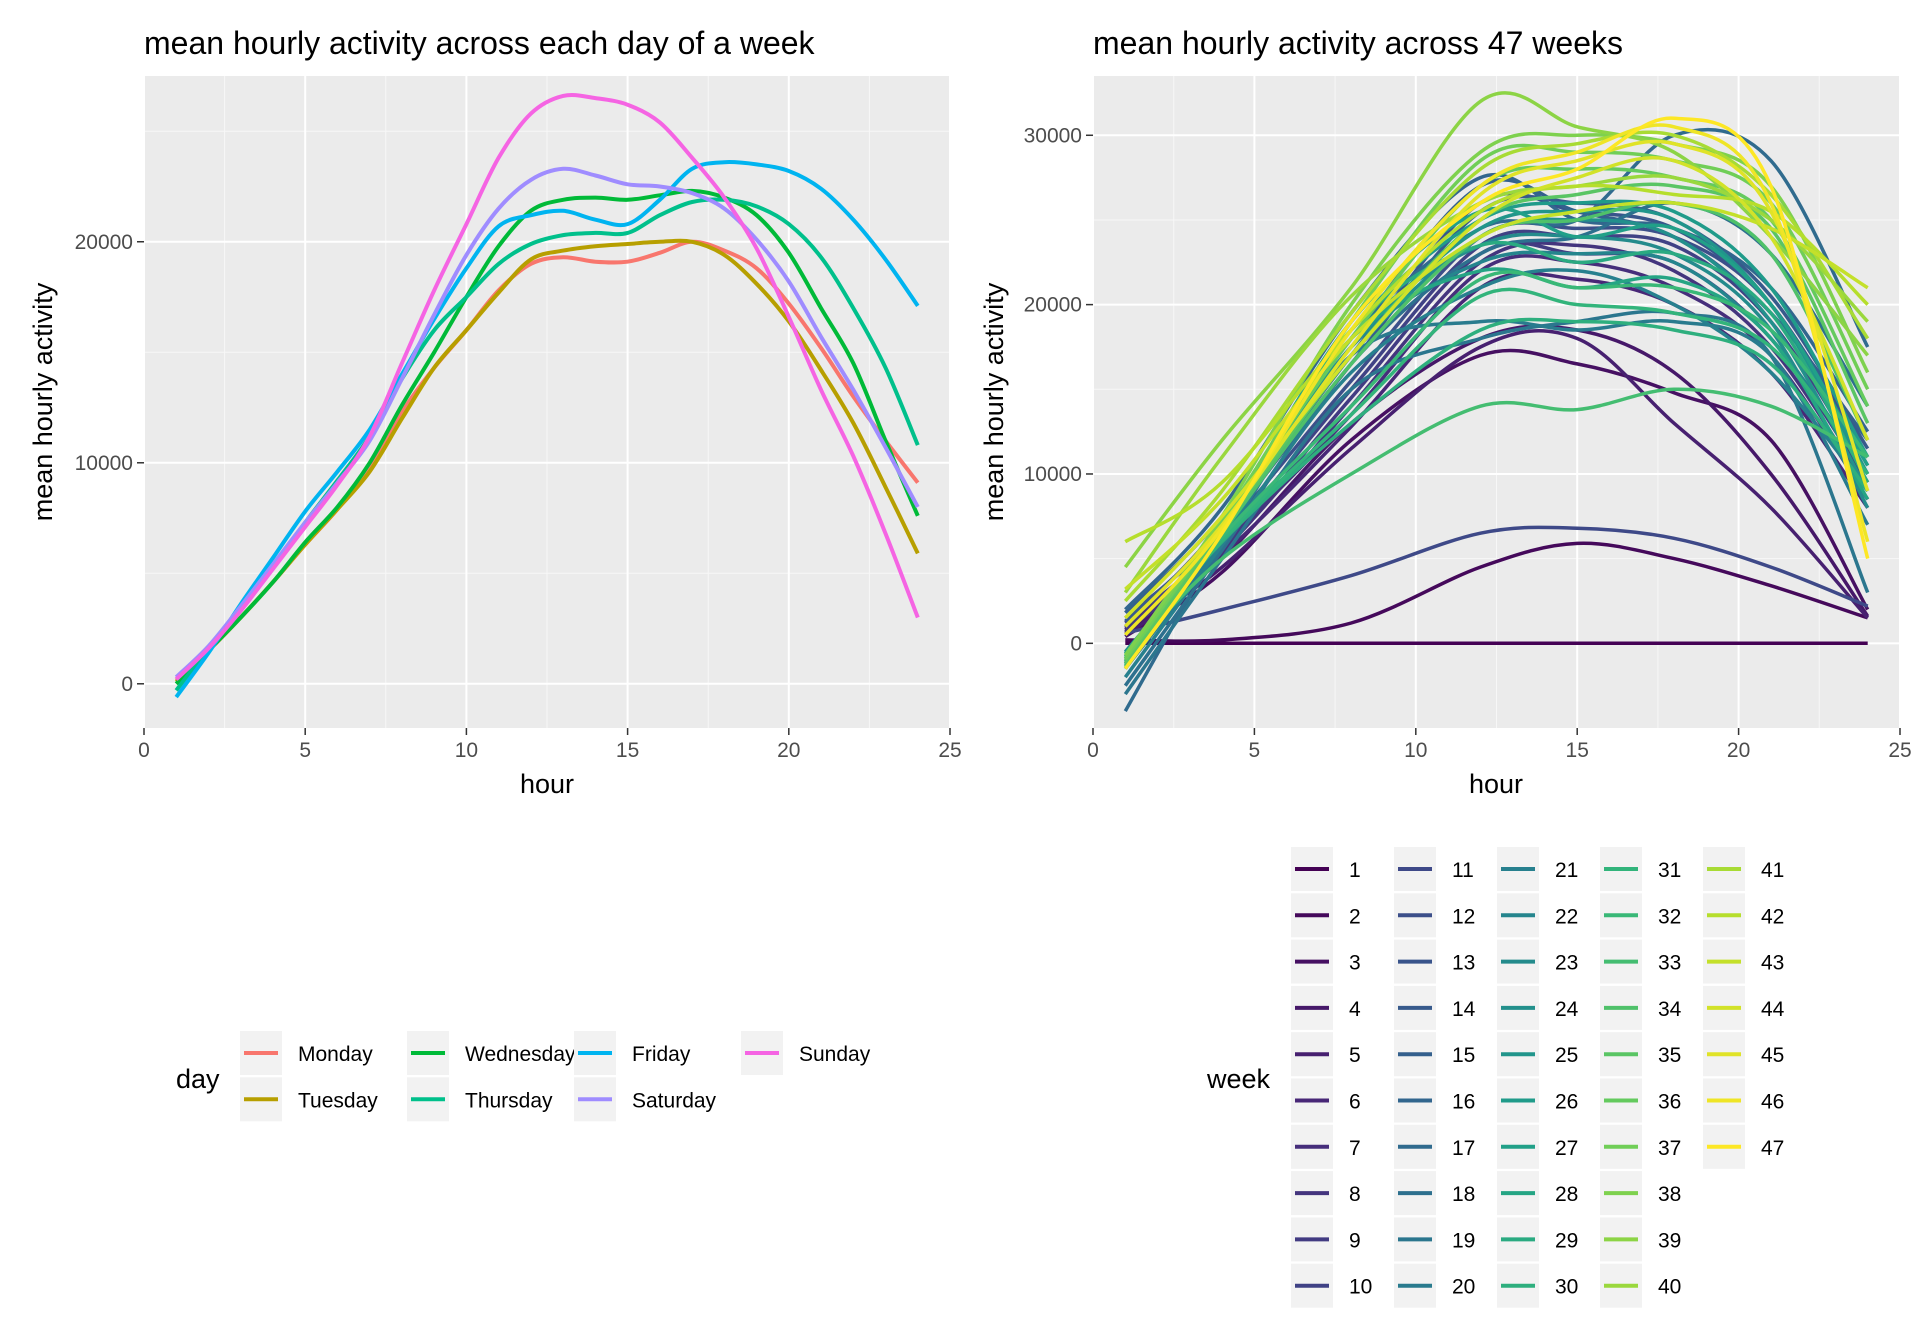  Describe the element at coordinates (1669, 1194) in the screenshot. I see `chart-week-legend-label: 38` at that location.